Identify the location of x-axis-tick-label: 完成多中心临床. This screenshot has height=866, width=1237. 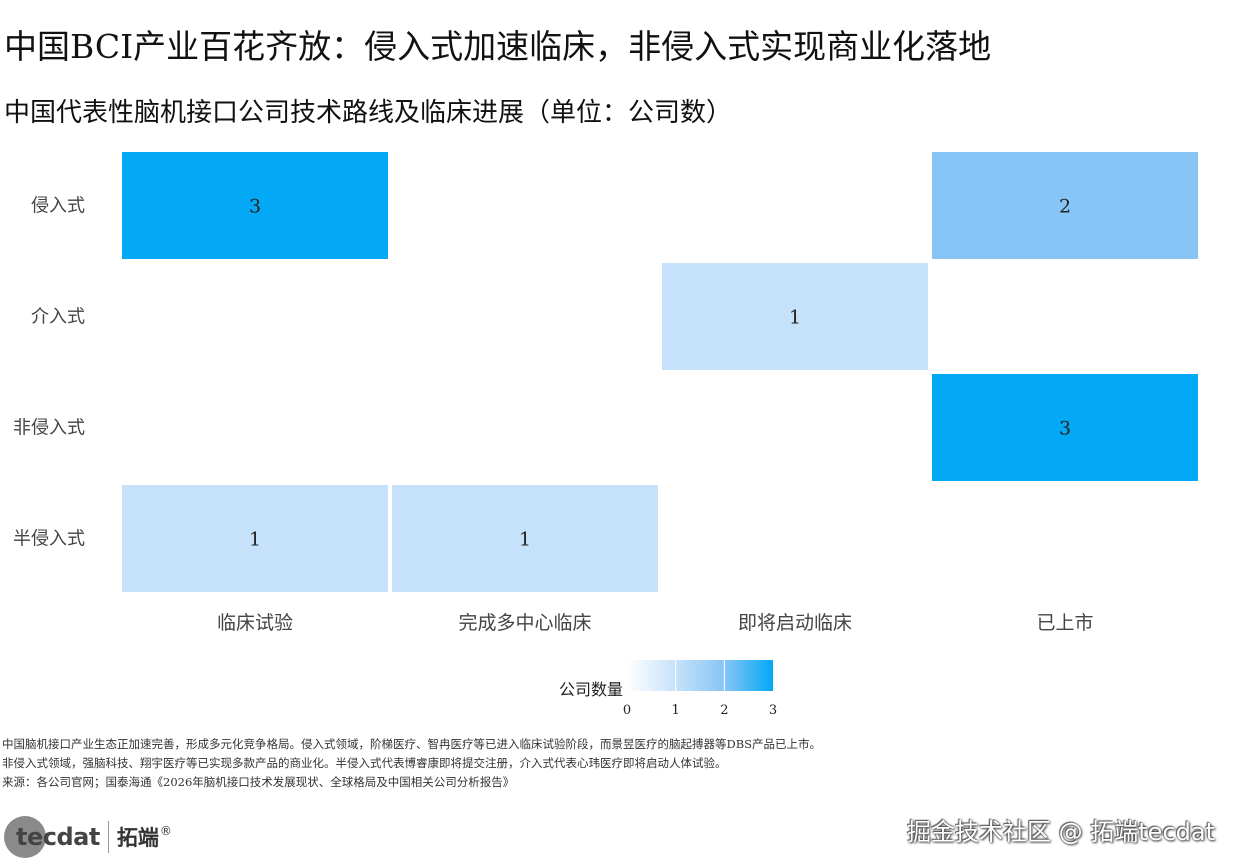
(524, 623).